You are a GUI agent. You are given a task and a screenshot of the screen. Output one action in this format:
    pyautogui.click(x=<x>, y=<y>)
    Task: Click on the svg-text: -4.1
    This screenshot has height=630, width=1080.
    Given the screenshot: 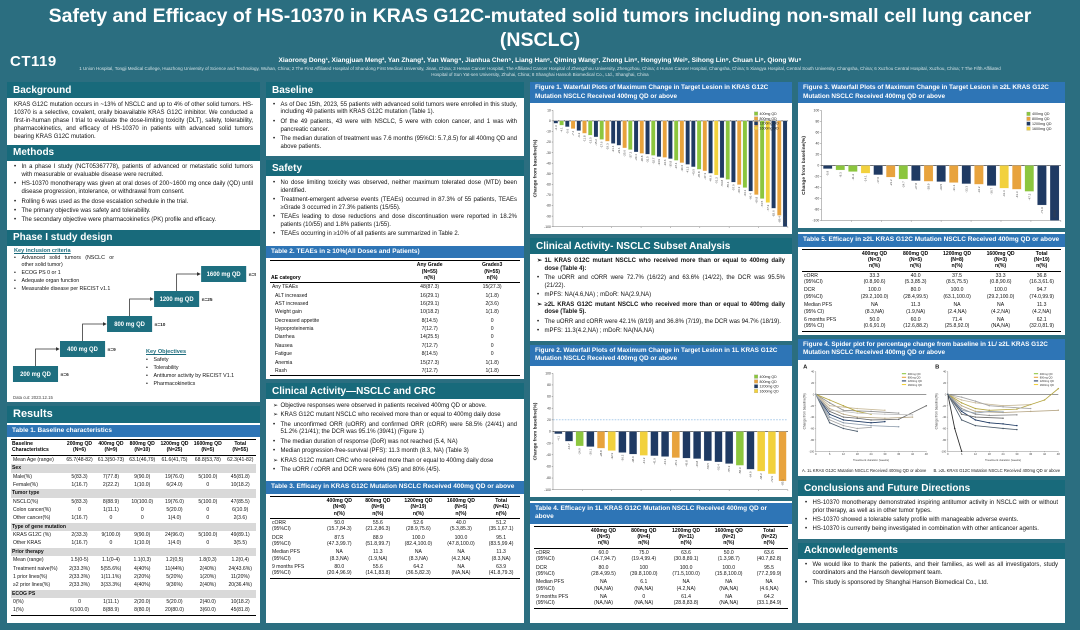 What is the action you would take?
    pyautogui.click(x=558, y=438)
    